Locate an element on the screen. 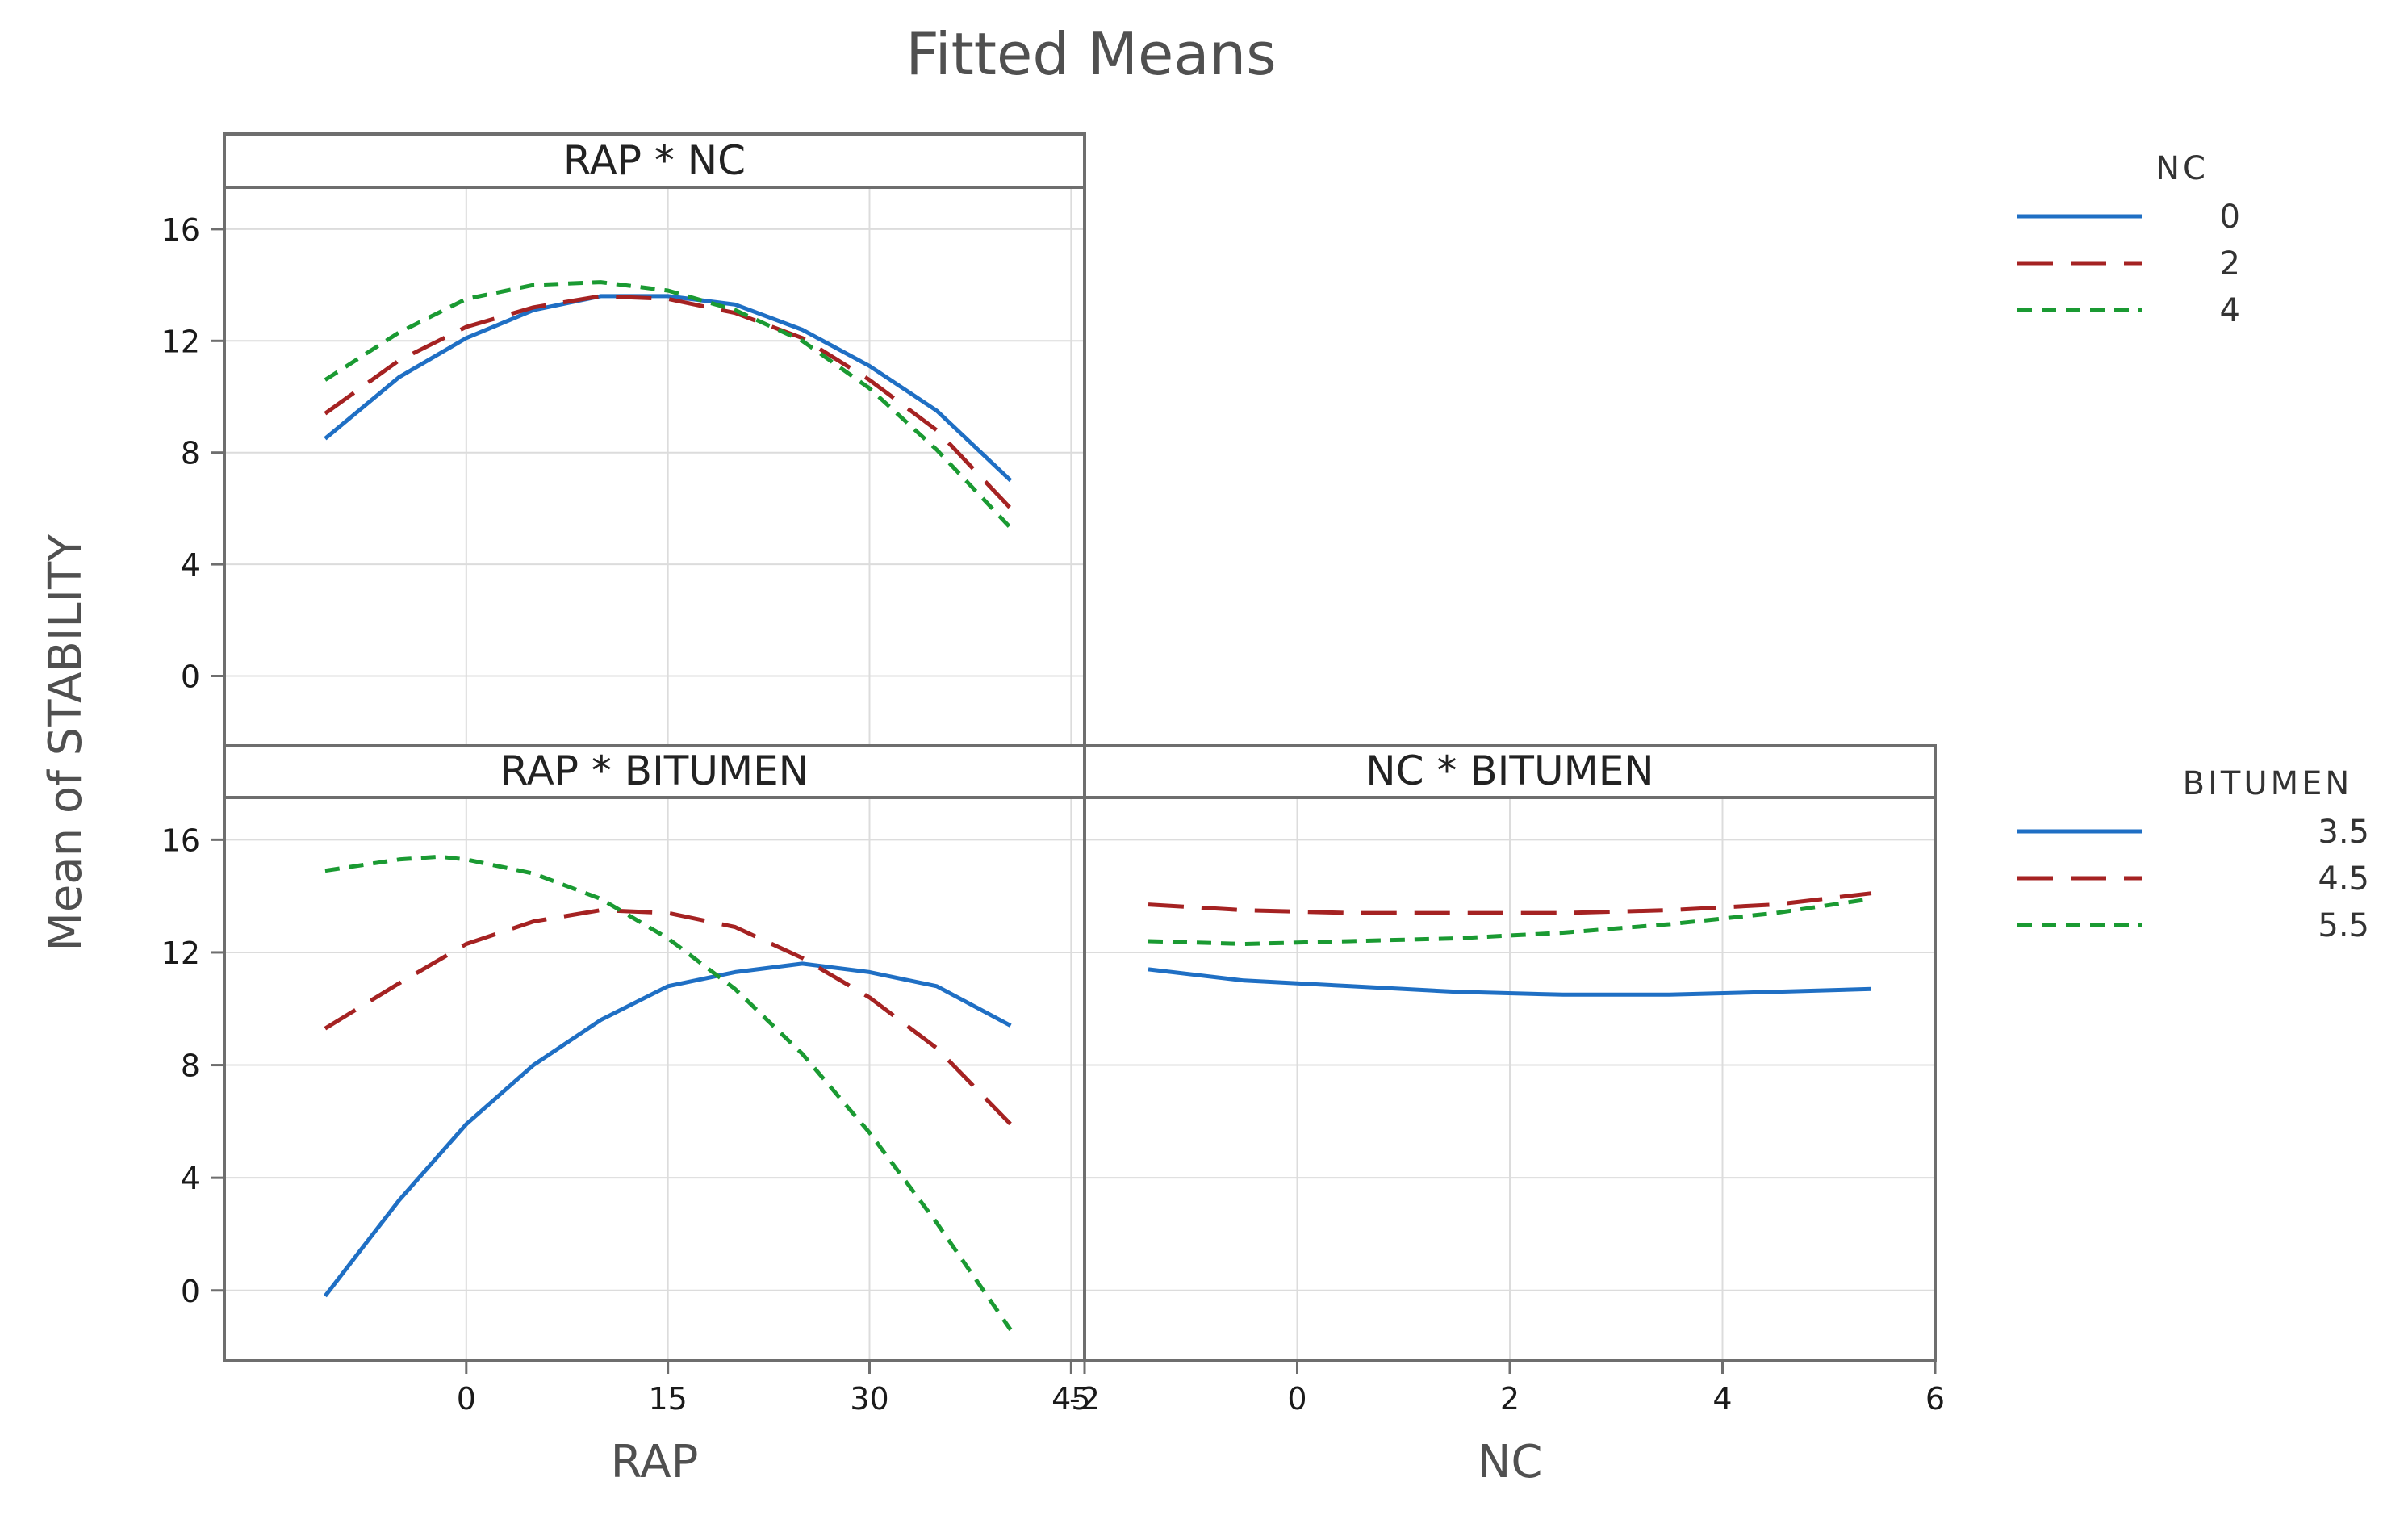 This screenshot has width=2408, height=1532. legend-title: NC is located at coordinates (2182, 168).